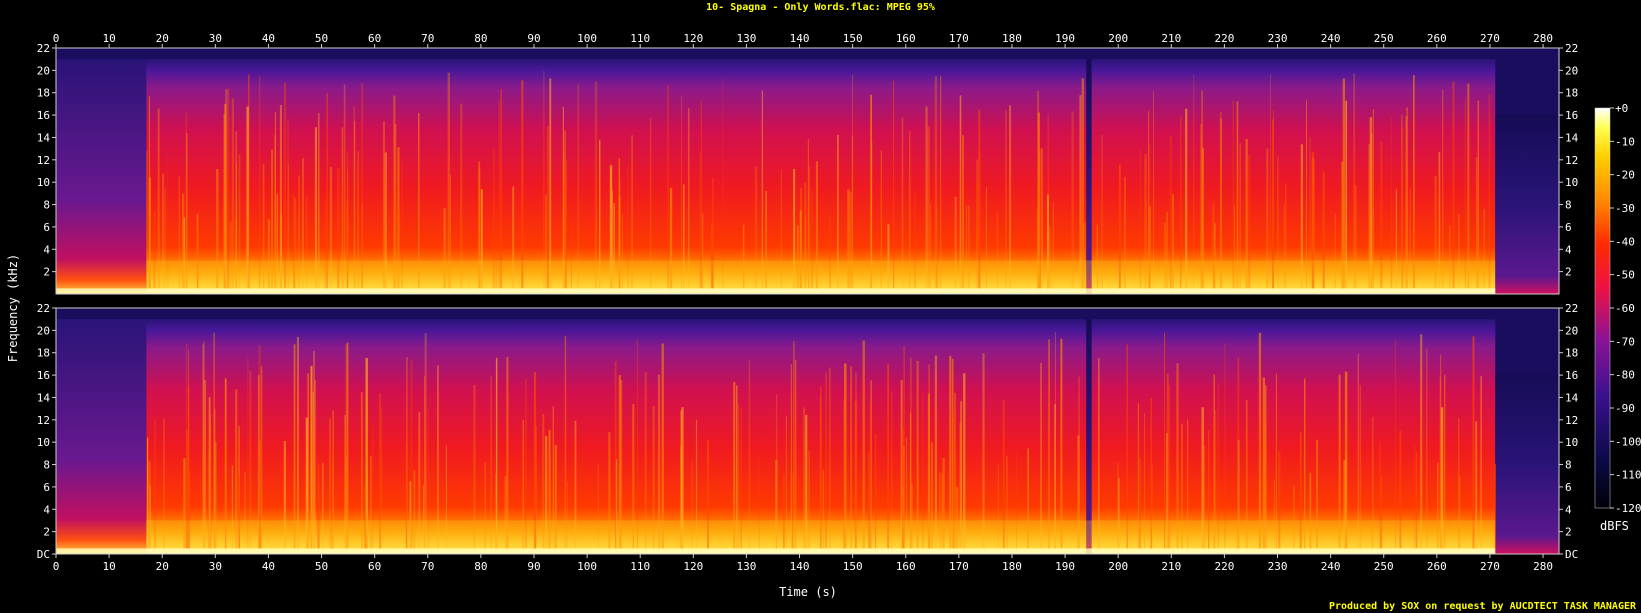 The width and height of the screenshot is (1641, 613). What do you see at coordinates (1065, 566) in the screenshot?
I see `x-tick-bottom-label: 190` at bounding box center [1065, 566].